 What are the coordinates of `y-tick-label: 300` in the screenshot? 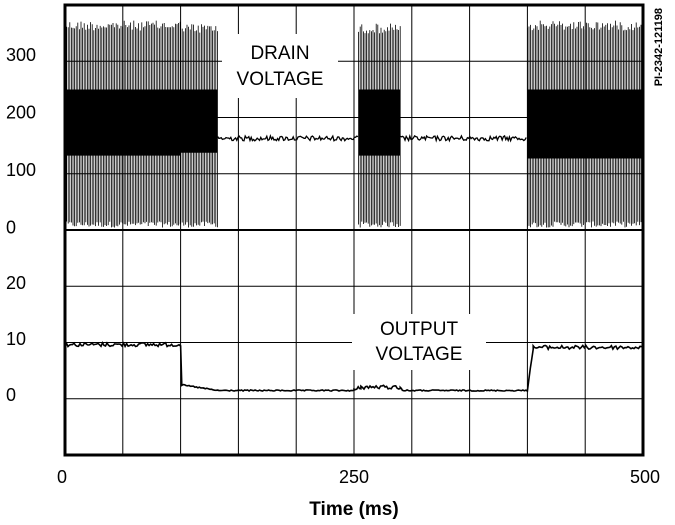 It's located at (21, 55).